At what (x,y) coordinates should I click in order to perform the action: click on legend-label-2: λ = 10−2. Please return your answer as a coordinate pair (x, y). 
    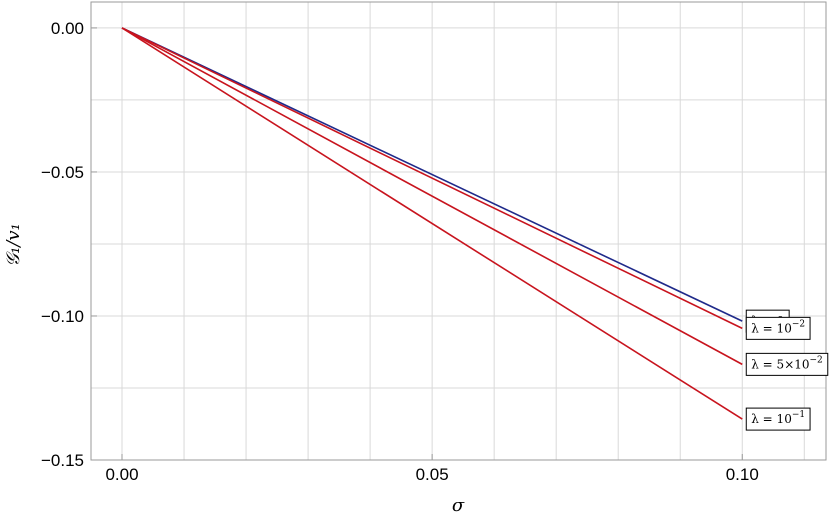
    Looking at the image, I should click on (778, 328).